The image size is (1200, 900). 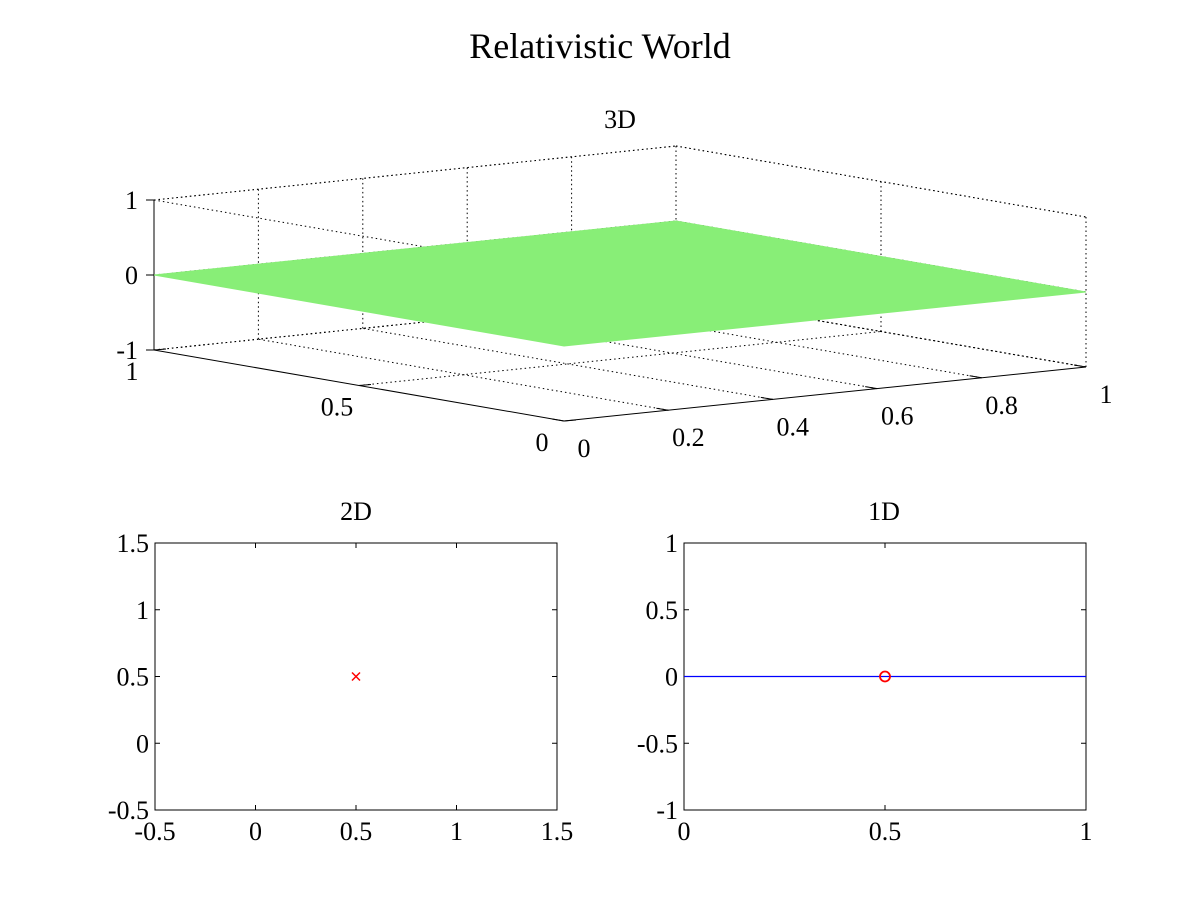 I want to click on plot-3d-ztick-label: 1, so click(x=131, y=200).